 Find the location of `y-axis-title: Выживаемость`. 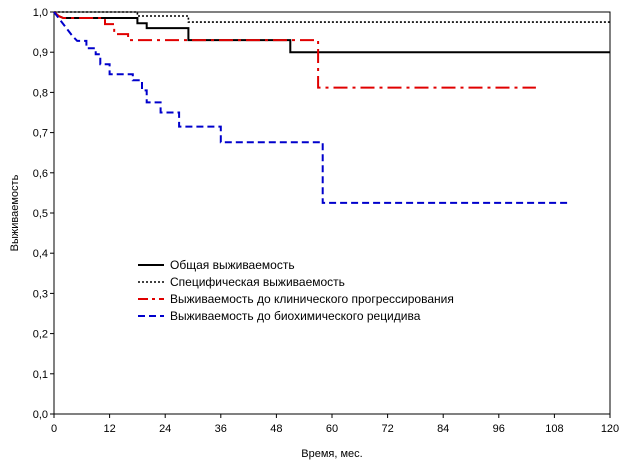

y-axis-title: Выживаемость is located at coordinates (15, 212).